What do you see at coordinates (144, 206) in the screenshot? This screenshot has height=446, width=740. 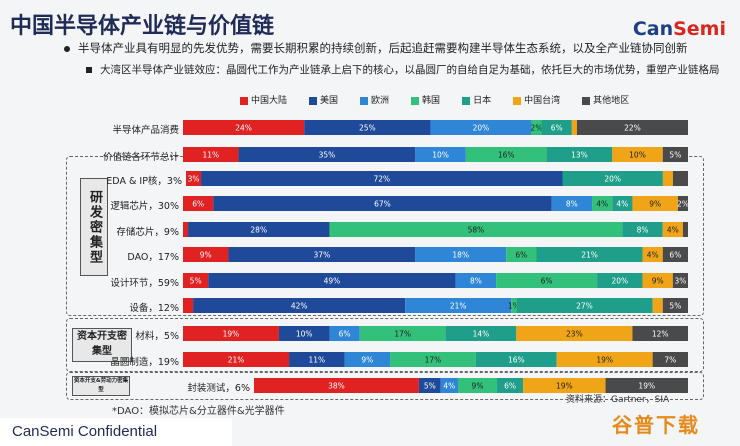 I see `row-label: 逻辑芯片，30%` at bounding box center [144, 206].